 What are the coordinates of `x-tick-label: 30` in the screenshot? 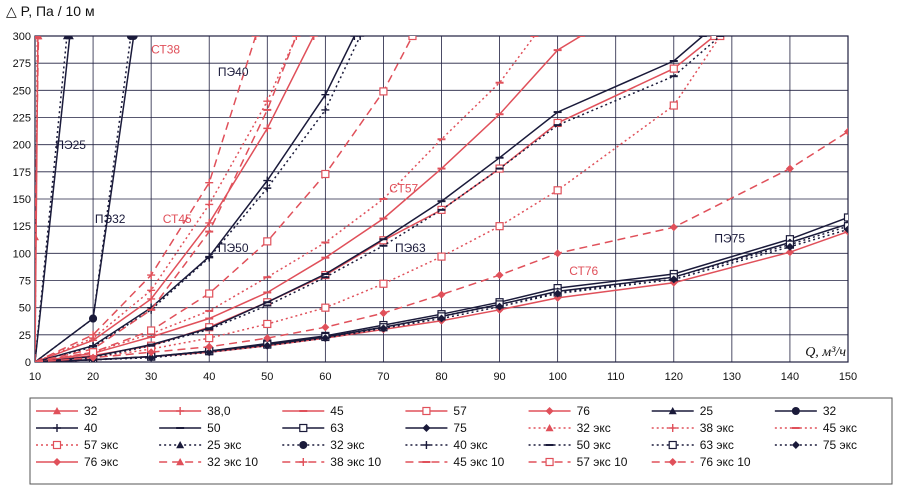 It's located at (151, 377).